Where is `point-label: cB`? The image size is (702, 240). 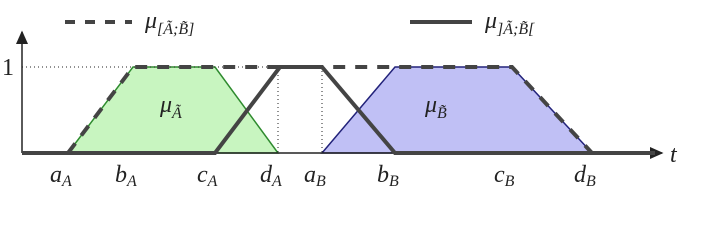 point-label: cB is located at coordinates (504, 176).